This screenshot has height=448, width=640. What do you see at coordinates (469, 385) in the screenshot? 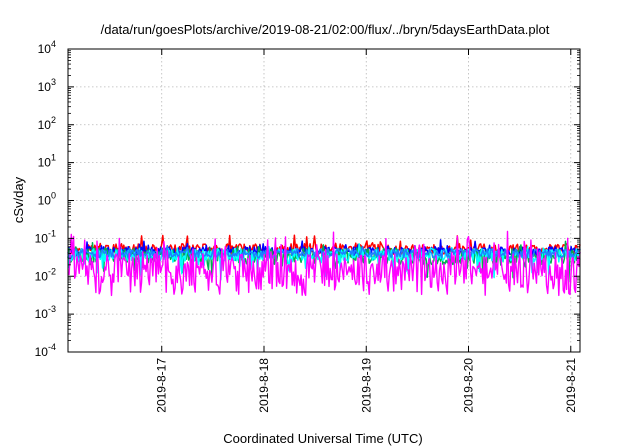
I see `x-tick-label: 2019-8-20` at bounding box center [469, 385].